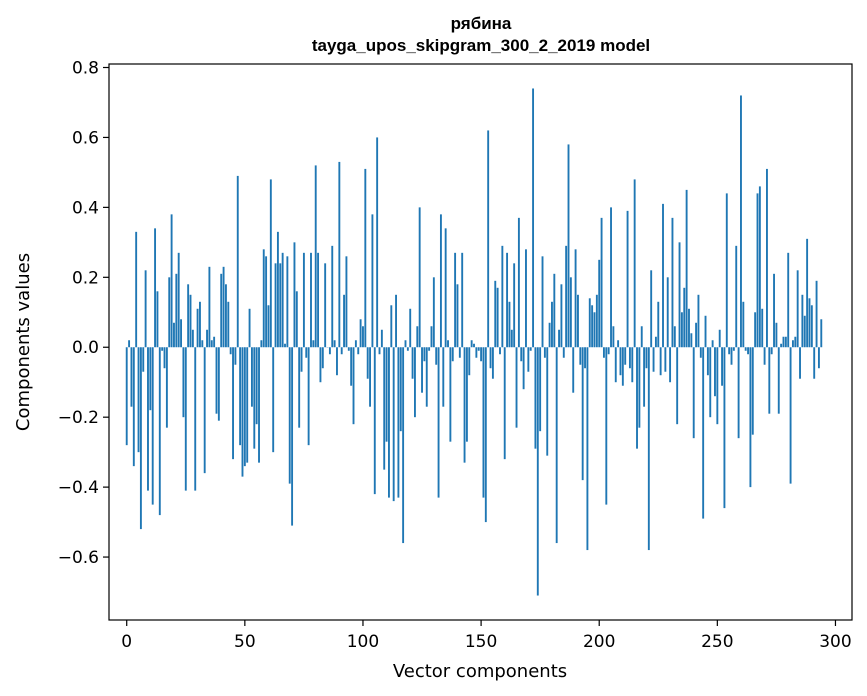  Describe the element at coordinates (363, 642) in the screenshot. I see `x-tick-label: 100` at that location.